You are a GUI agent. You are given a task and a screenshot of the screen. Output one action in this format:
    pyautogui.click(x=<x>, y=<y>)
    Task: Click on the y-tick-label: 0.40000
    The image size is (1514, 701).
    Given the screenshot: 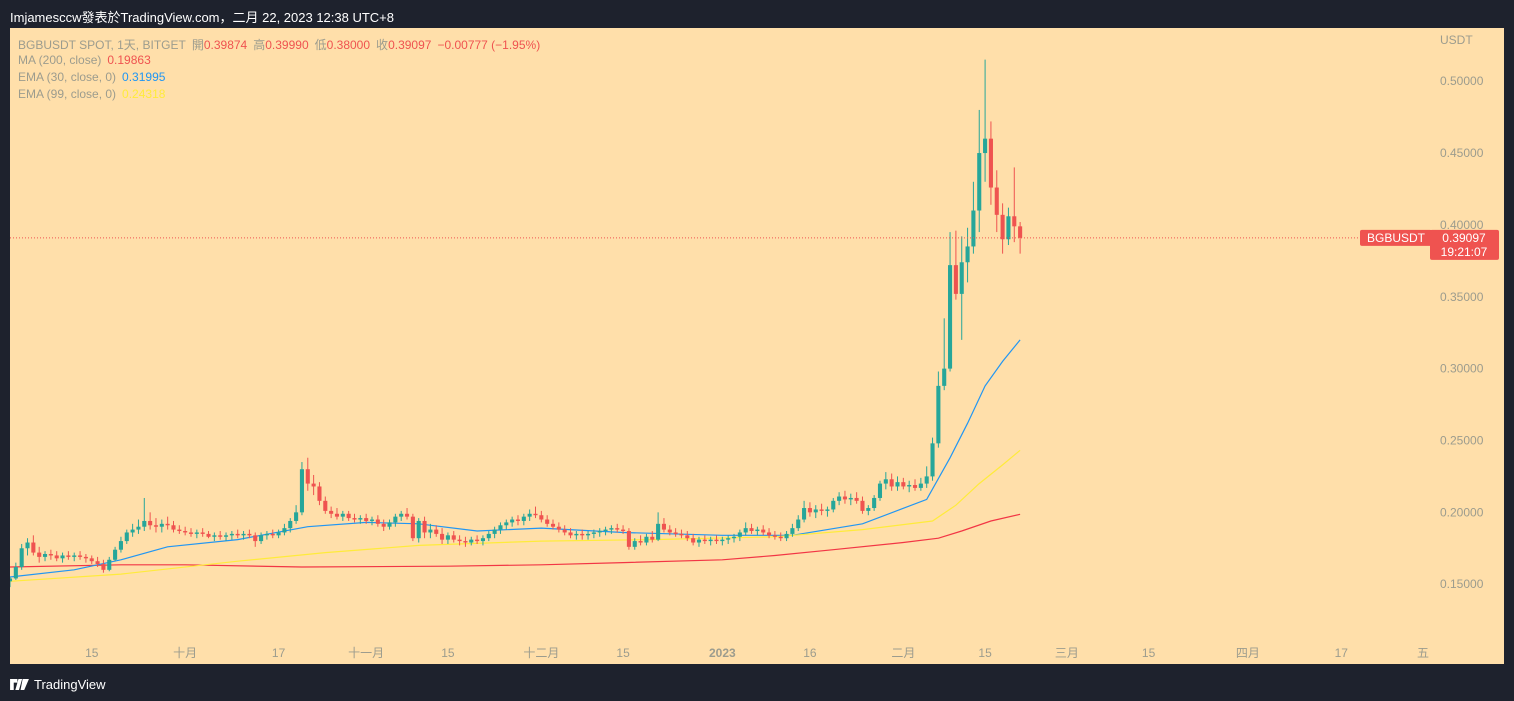 What is the action you would take?
    pyautogui.click(x=1462, y=225)
    